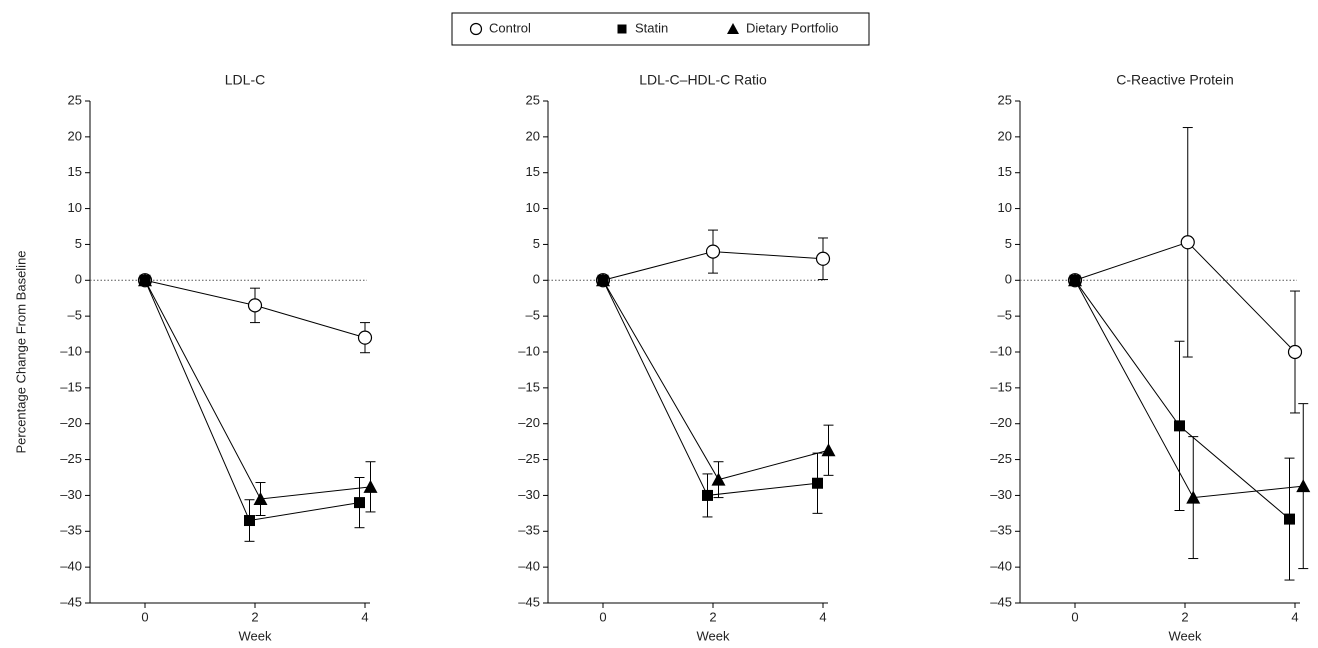  Describe the element at coordinates (792, 27) in the screenshot. I see `legend-label: Dietary Portfolio` at that location.